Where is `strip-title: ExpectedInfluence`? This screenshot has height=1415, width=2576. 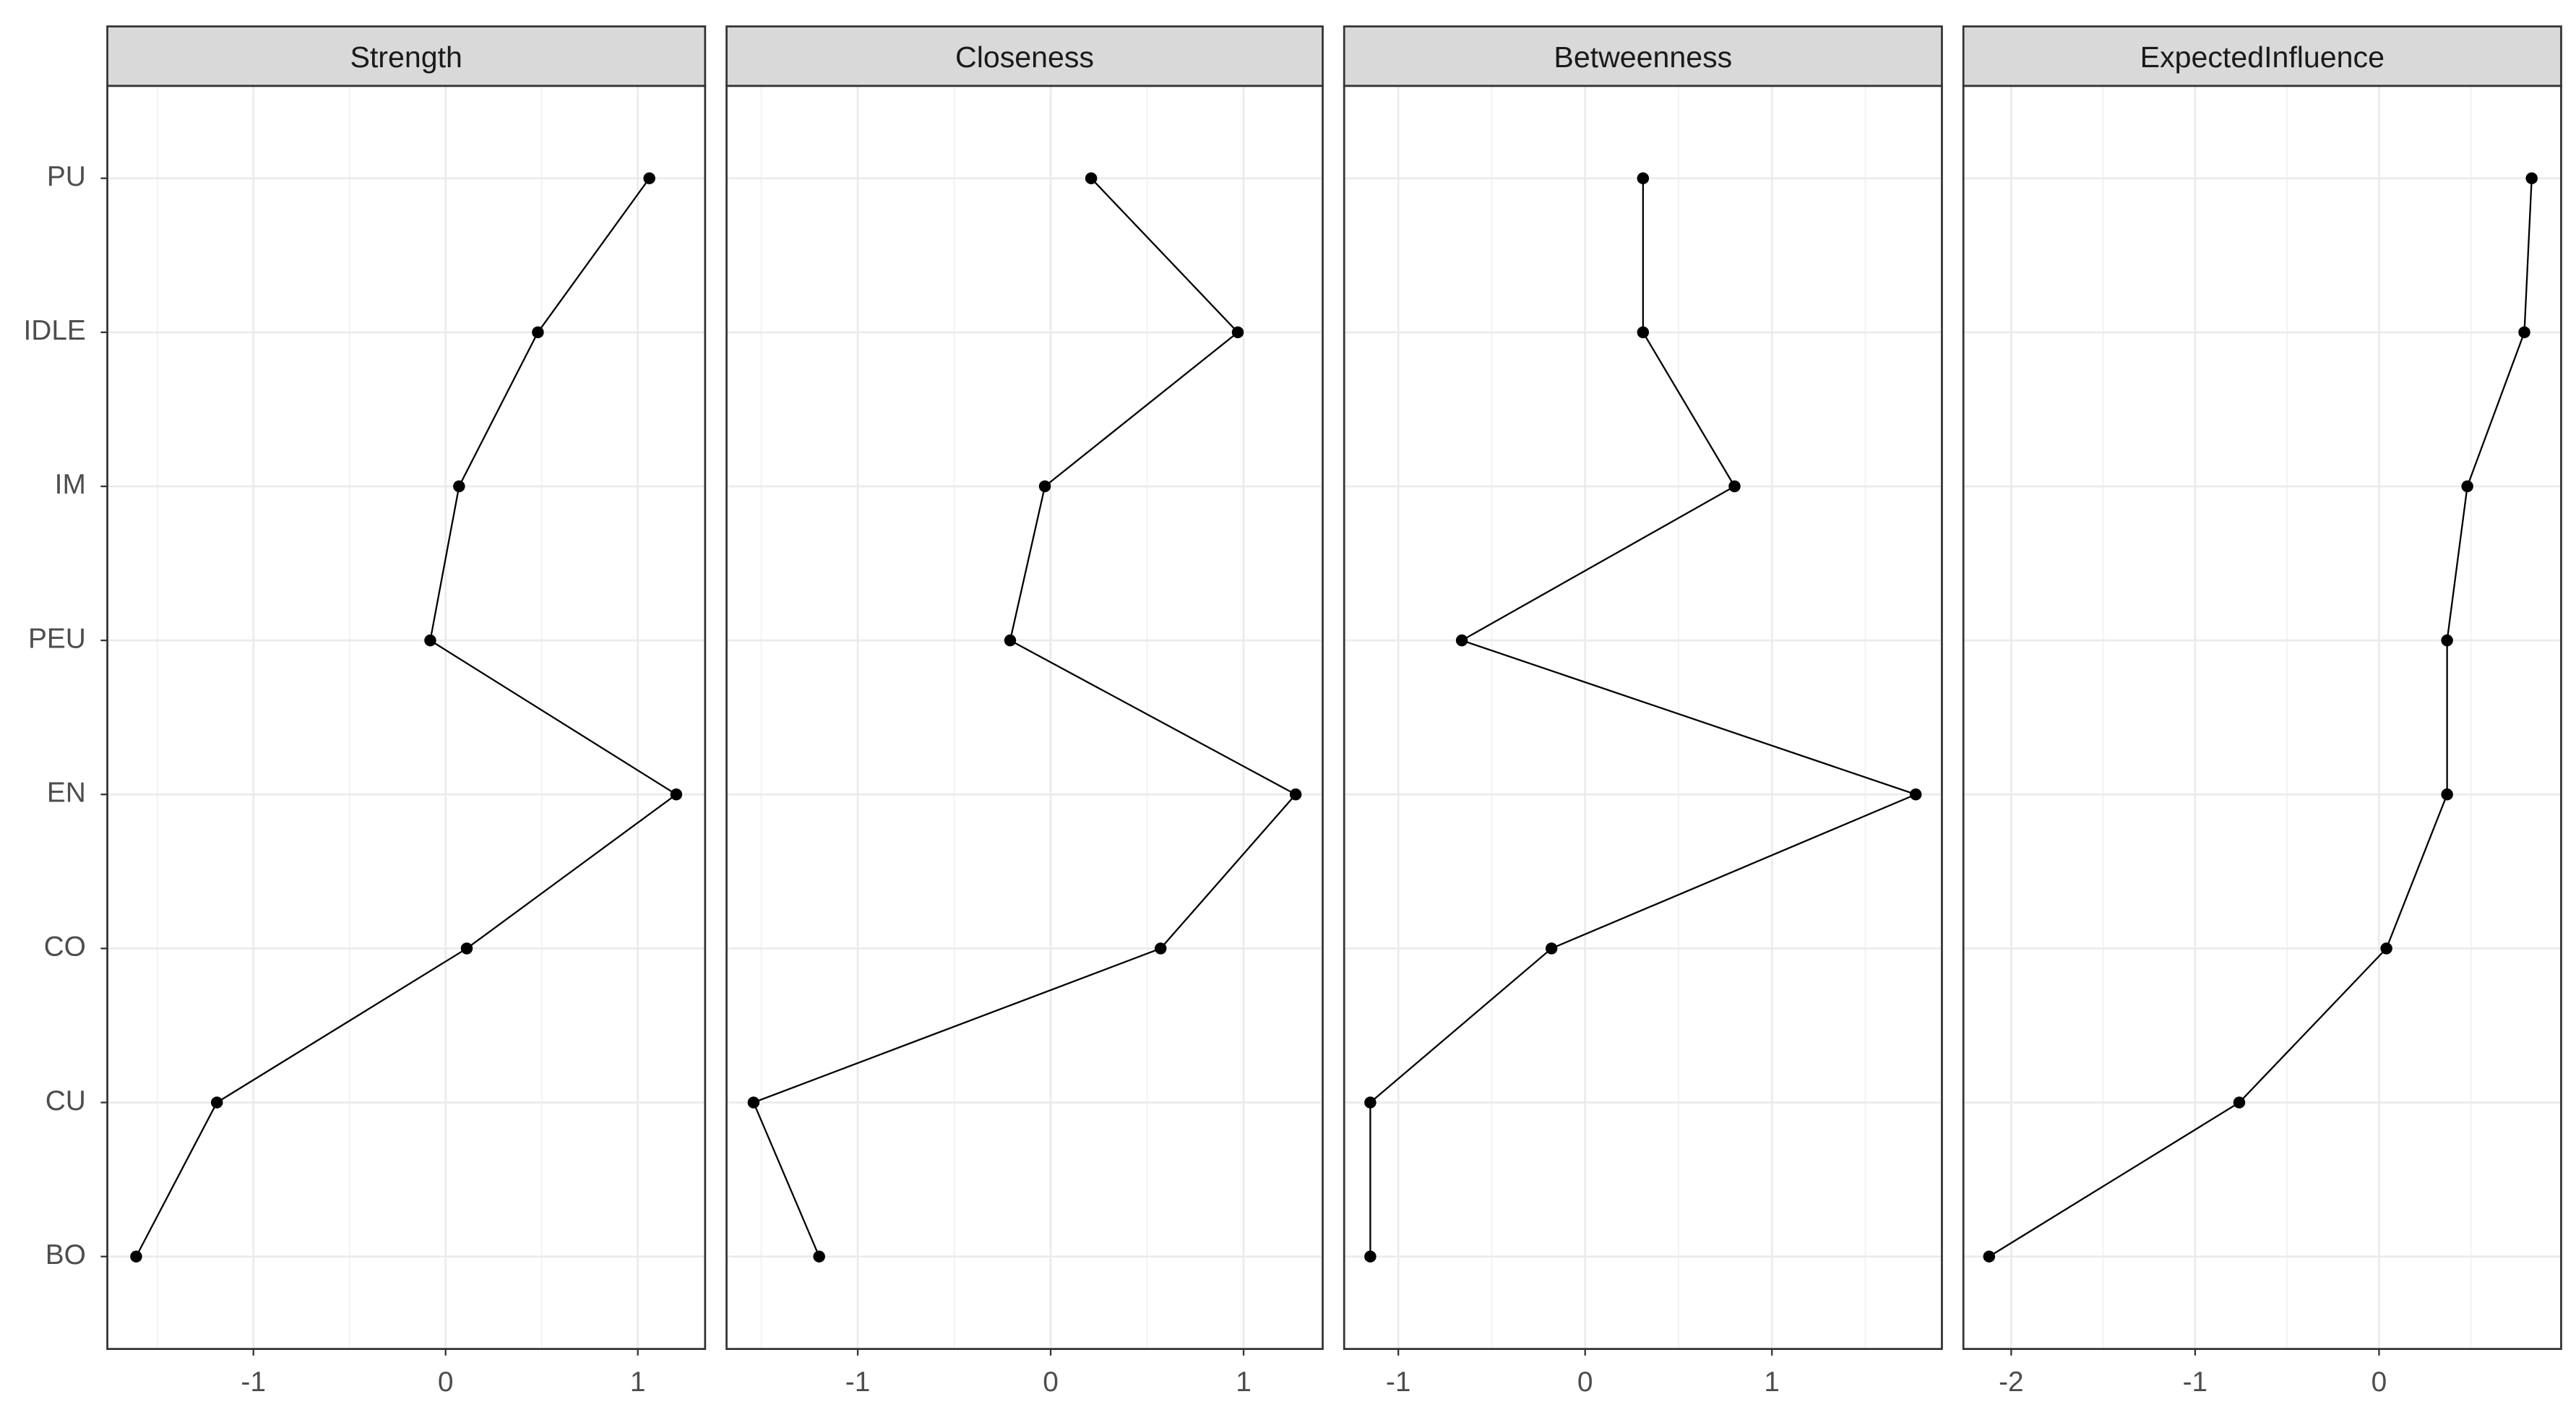 strip-title: ExpectedInfluence is located at coordinates (2262, 57).